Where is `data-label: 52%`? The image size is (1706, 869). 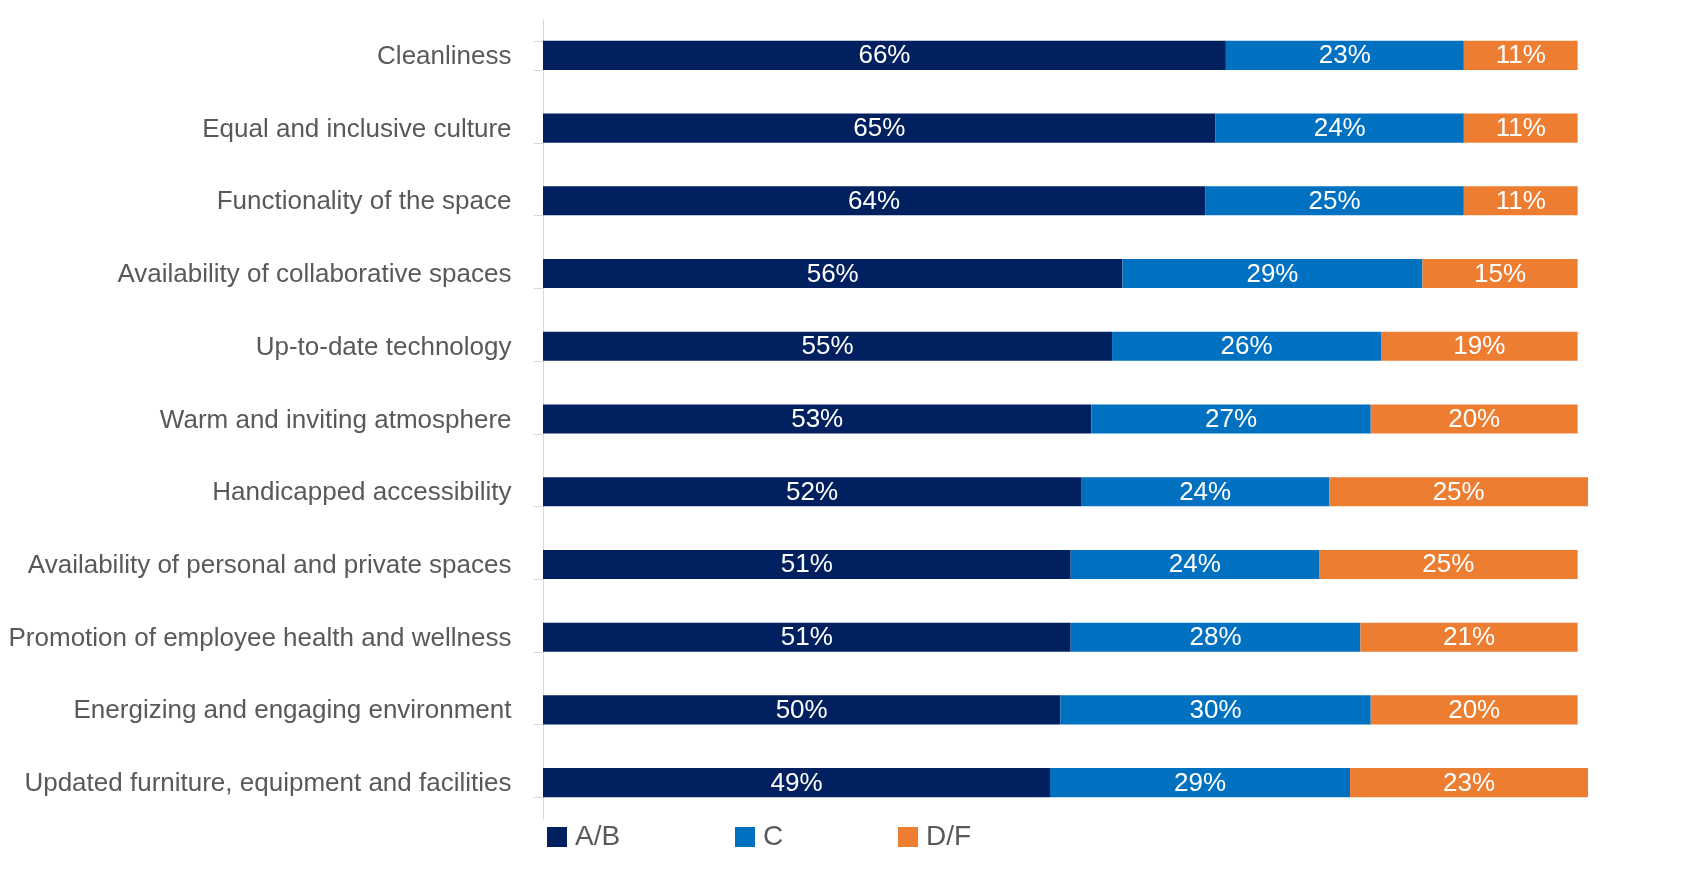 data-label: 52% is located at coordinates (812, 490).